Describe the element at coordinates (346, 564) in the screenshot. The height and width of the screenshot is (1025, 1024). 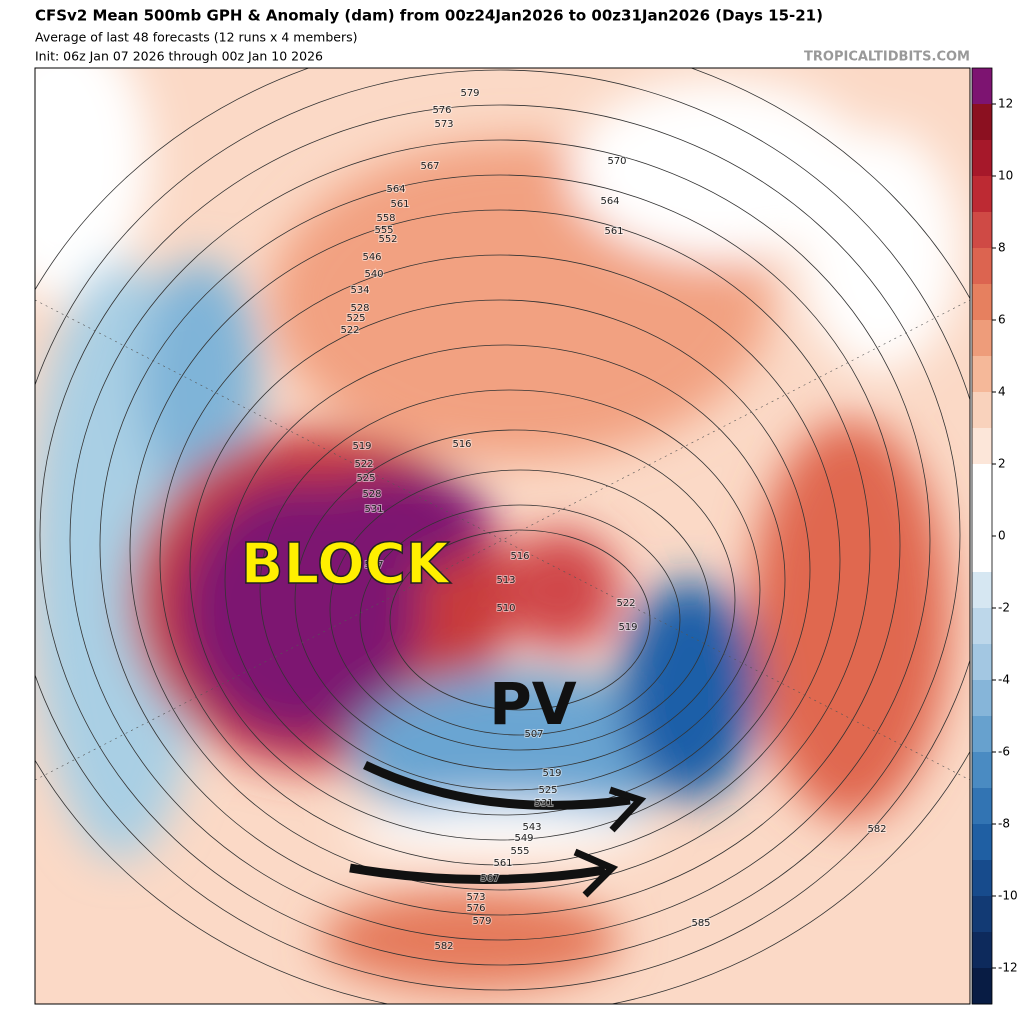
I see `block-label: BLOCK` at that location.